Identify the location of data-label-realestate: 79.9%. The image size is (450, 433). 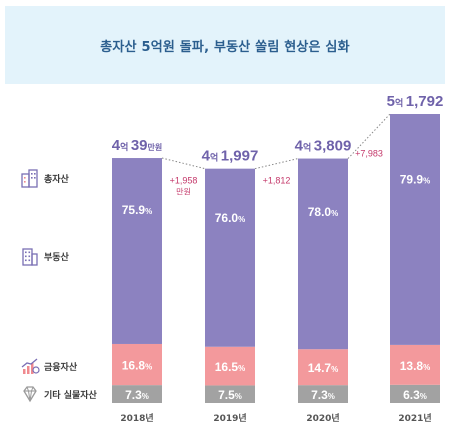
(415, 179).